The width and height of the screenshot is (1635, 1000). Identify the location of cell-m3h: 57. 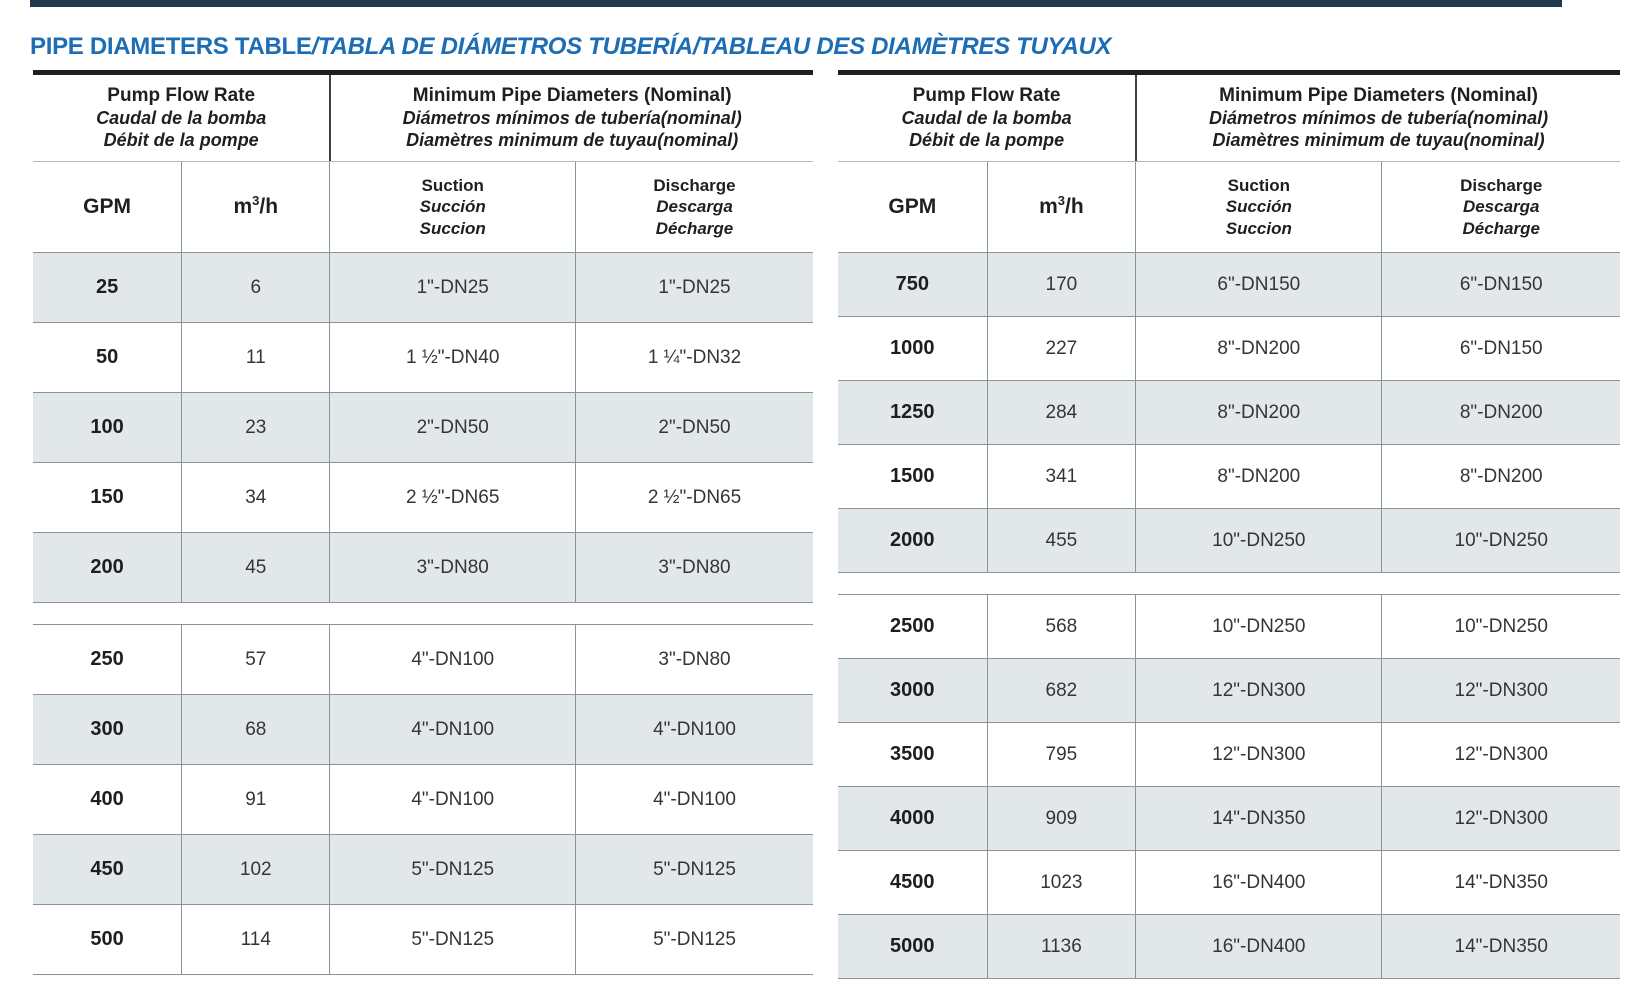
(255, 659).